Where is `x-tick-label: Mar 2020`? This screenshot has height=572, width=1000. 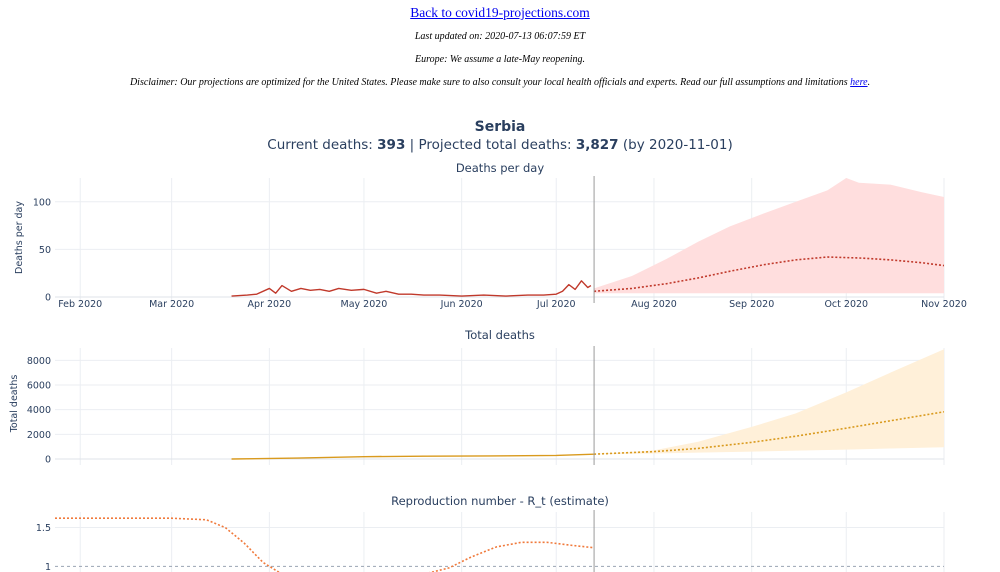
x-tick-label: Mar 2020 is located at coordinates (171, 304).